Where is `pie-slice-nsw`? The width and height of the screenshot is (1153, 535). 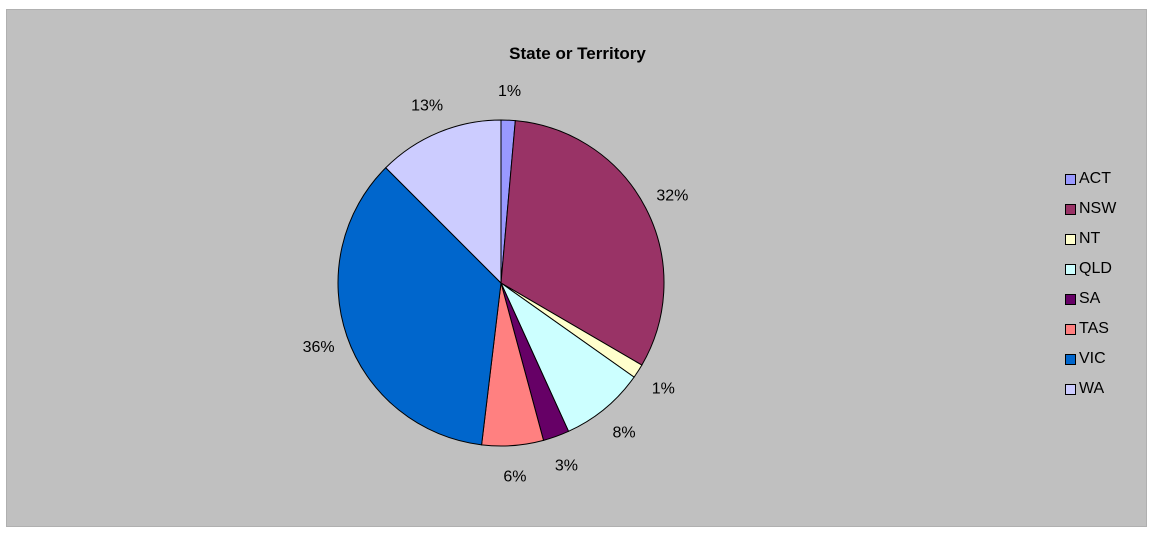 pie-slice-nsw is located at coordinates (582, 243).